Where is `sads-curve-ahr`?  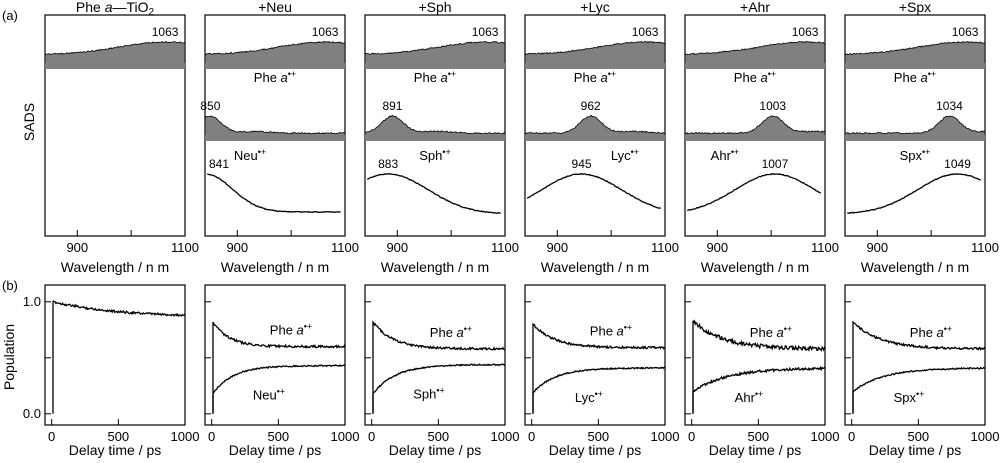 sads-curve-ahr is located at coordinates (754, 192).